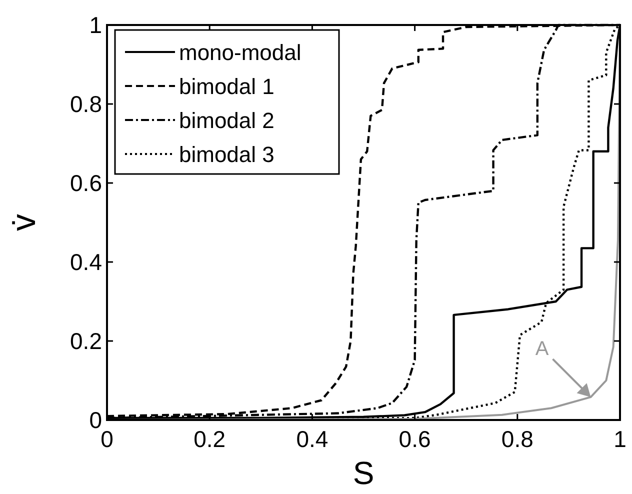 Image resolution: width=632 pixels, height=494 pixels. What do you see at coordinates (24, 222) in the screenshot?
I see `y-axis-title: v̇` at bounding box center [24, 222].